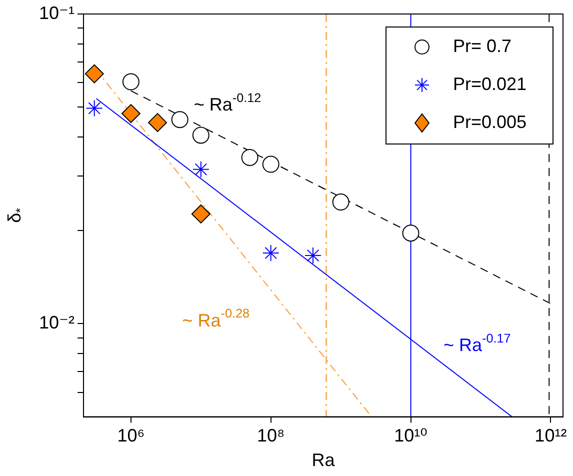 This screenshot has height=476, width=573. Describe the element at coordinates (490, 122) in the screenshot. I see `legend-label: Pr=0.005` at that location.